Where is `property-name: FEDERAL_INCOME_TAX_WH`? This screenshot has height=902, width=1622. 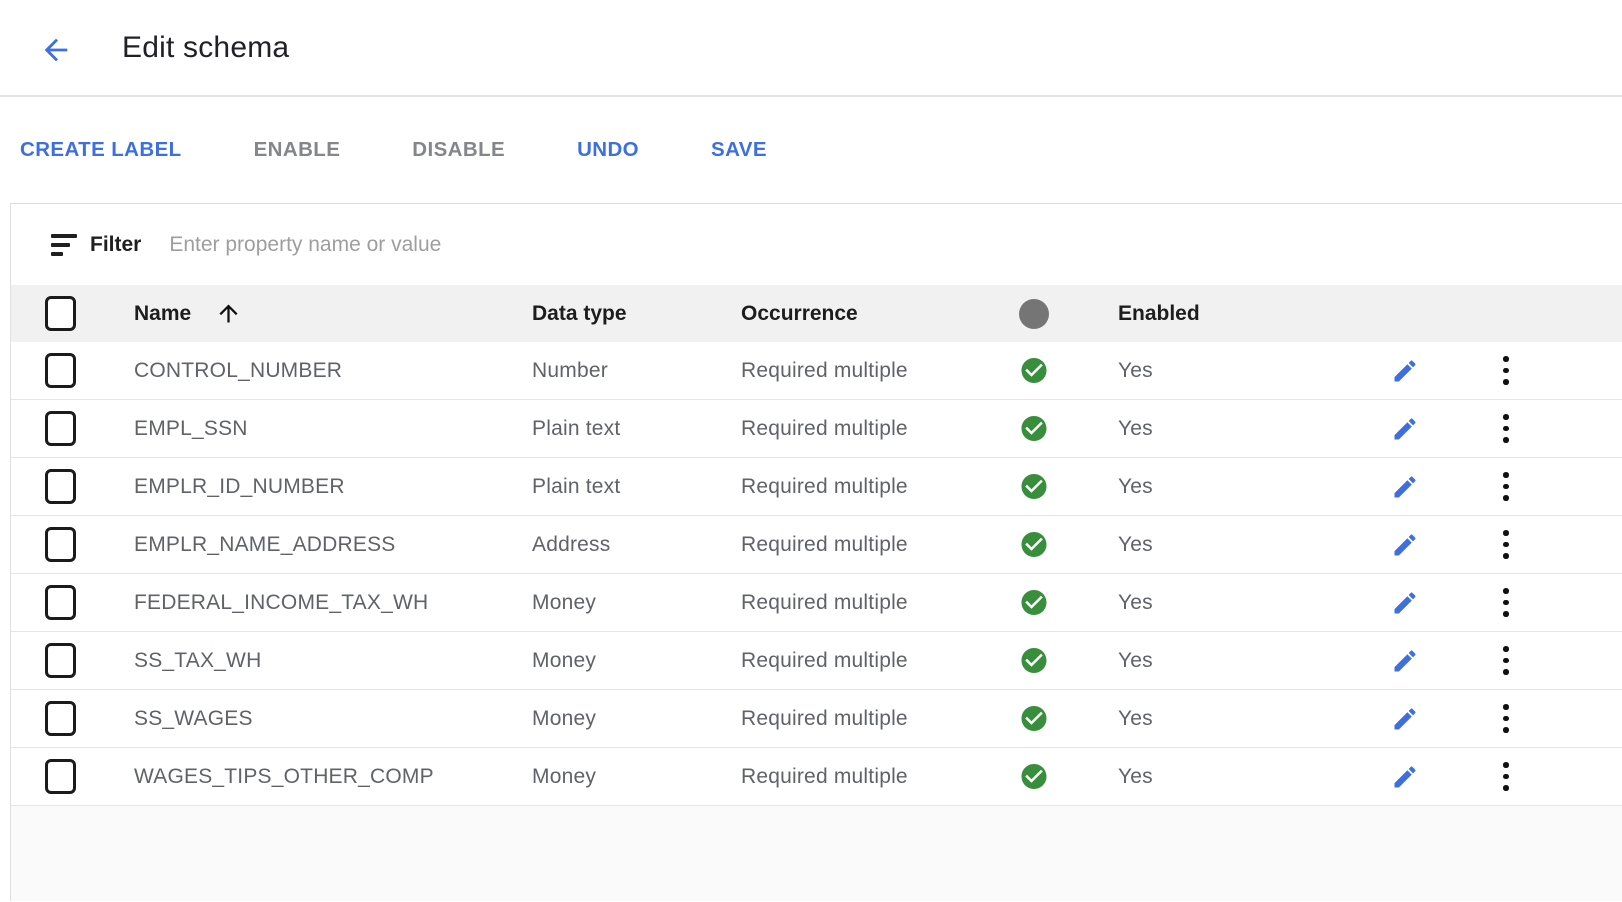
property-name: FEDERAL_INCOME_TAX_WH is located at coordinates (281, 602).